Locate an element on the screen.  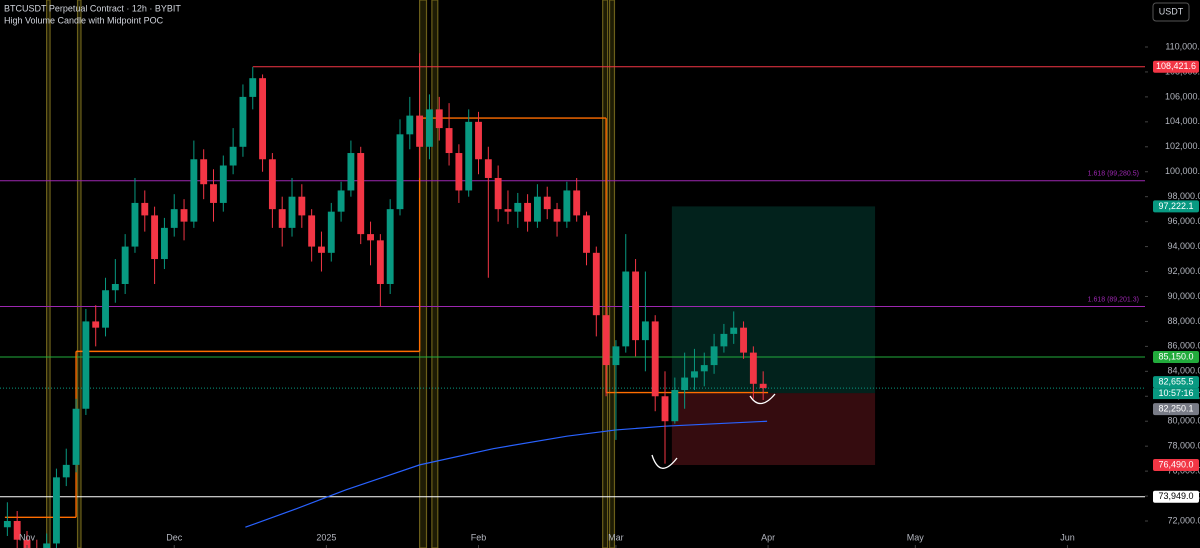
indicator-name: High Volume Candle with Midpoint POC is located at coordinates (84, 20).